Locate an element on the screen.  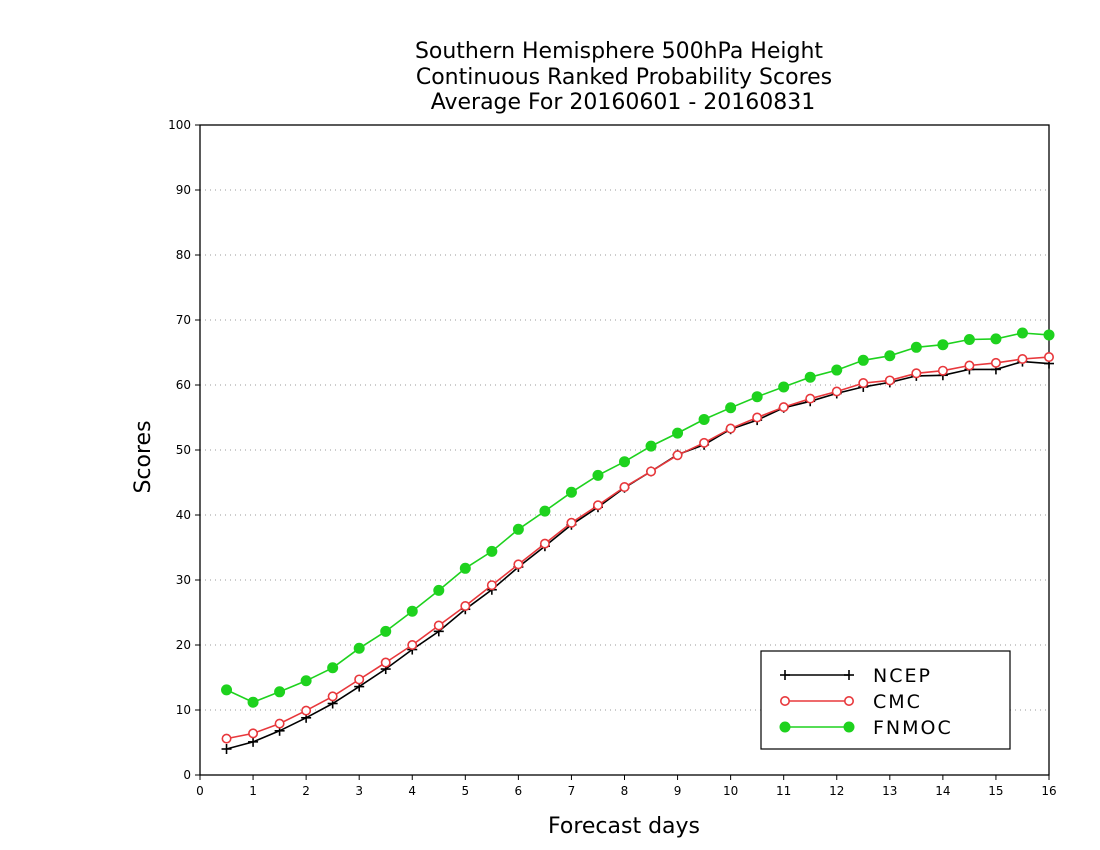
x-tick-label: 15 is located at coordinates (995, 791).